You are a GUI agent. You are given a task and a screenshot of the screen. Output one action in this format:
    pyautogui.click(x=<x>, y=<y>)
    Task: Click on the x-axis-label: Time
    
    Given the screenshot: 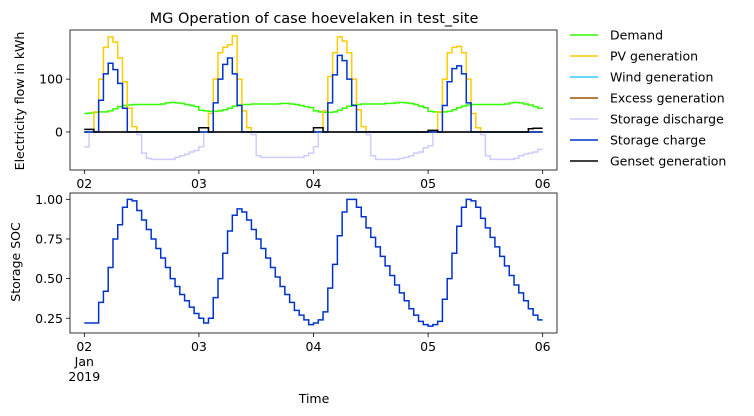 What is the action you would take?
    pyautogui.click(x=314, y=398)
    